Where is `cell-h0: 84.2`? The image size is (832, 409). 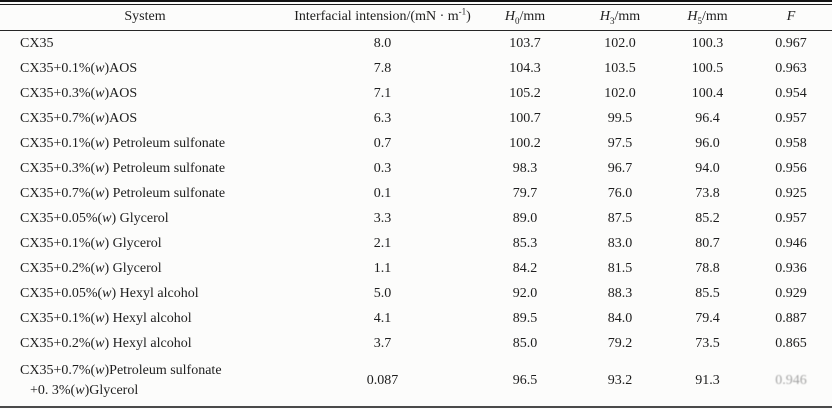
cell-h0: 84.2 is located at coordinates (525, 268).